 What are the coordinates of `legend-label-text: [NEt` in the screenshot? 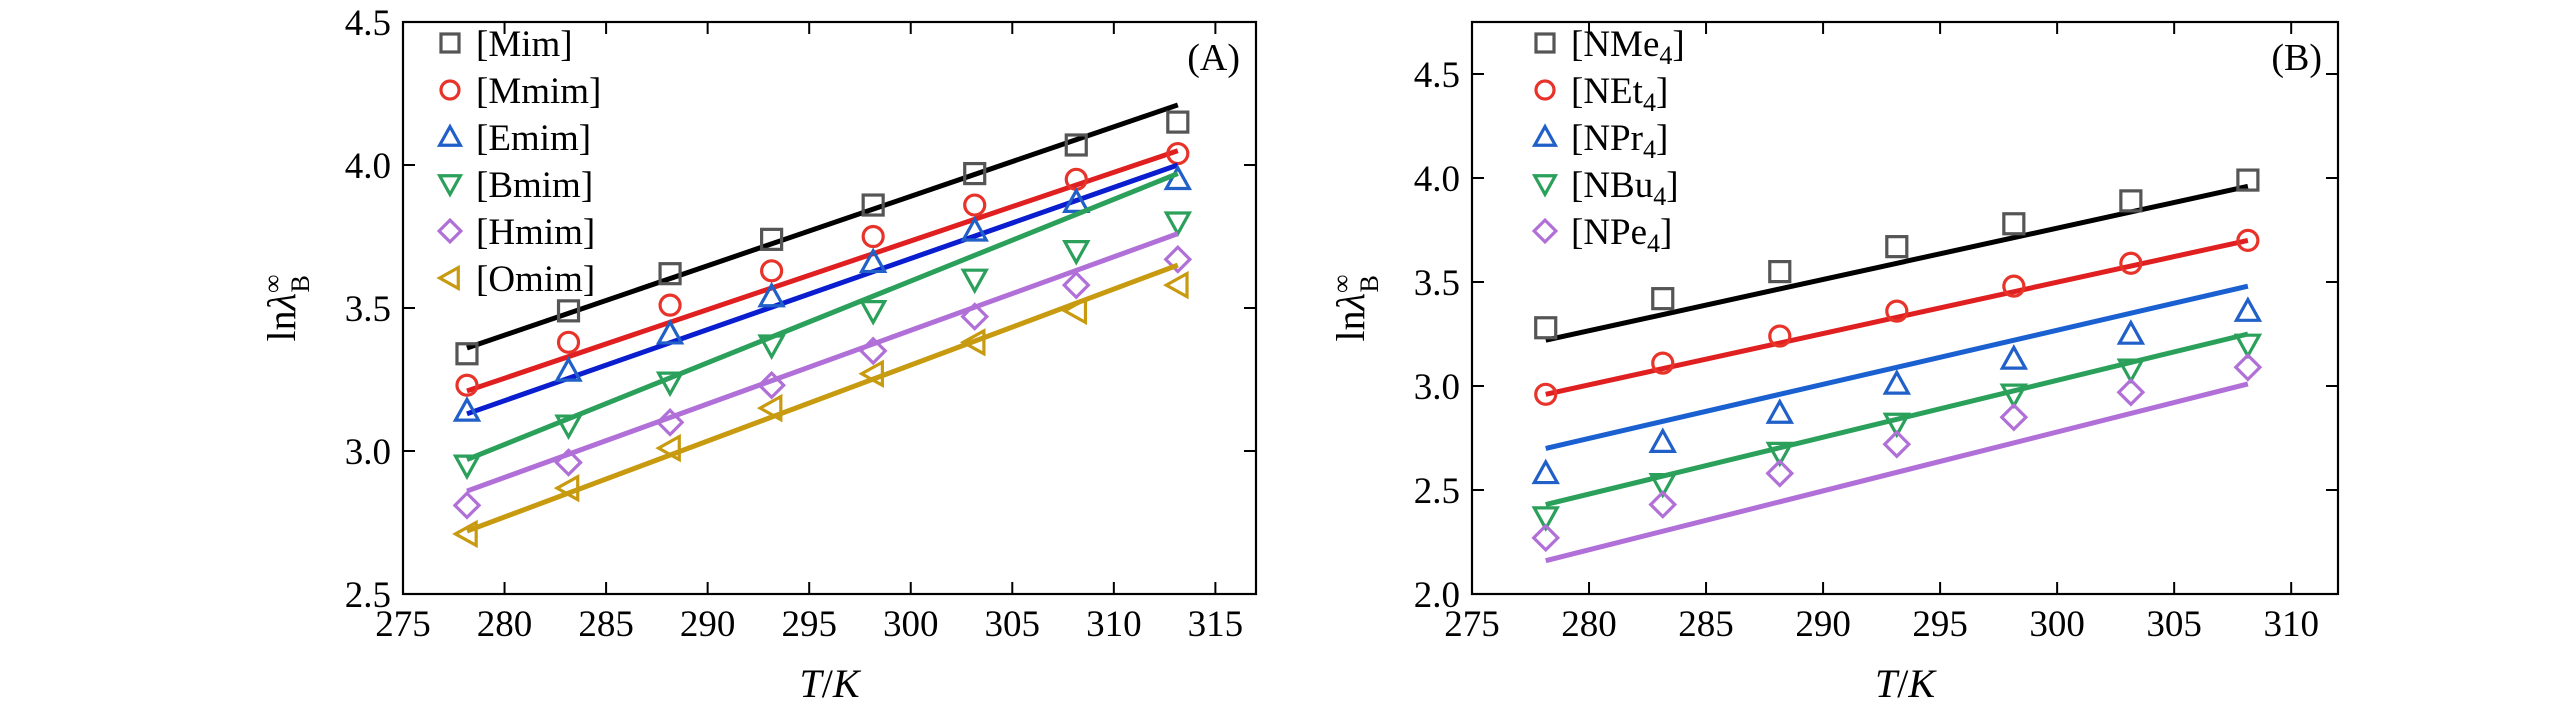 It's located at (1607, 91).